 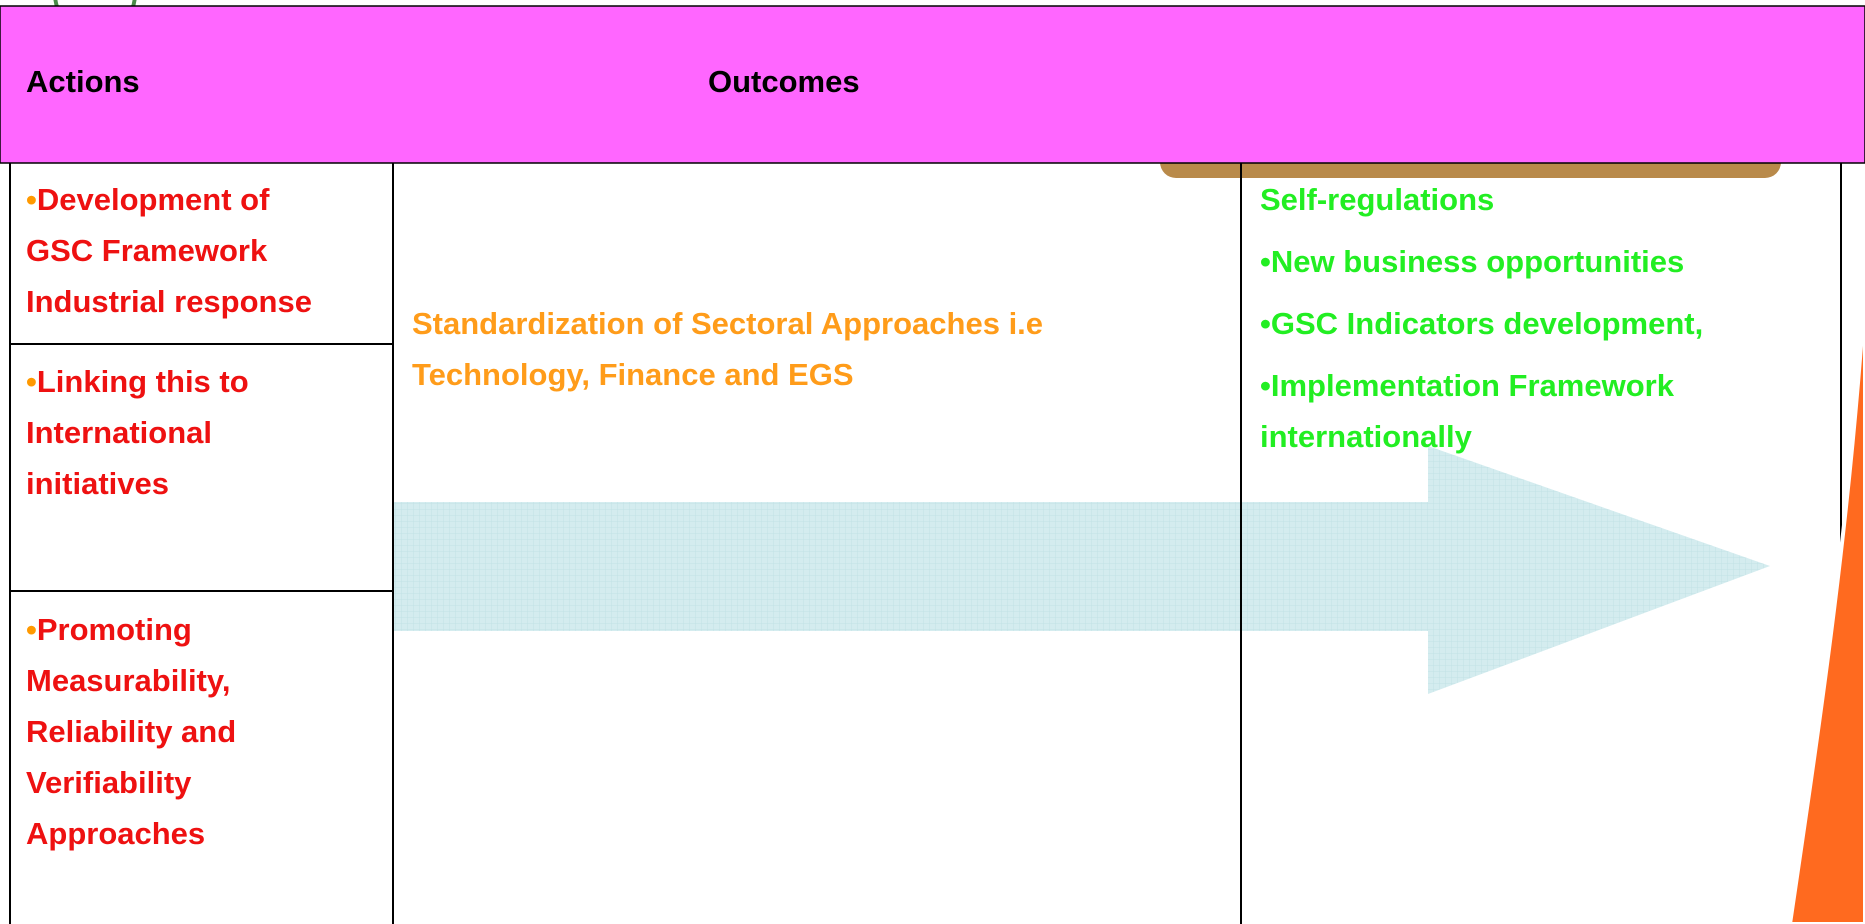 I want to click on header-outcomes: Outcomes, so click(x=784, y=81).